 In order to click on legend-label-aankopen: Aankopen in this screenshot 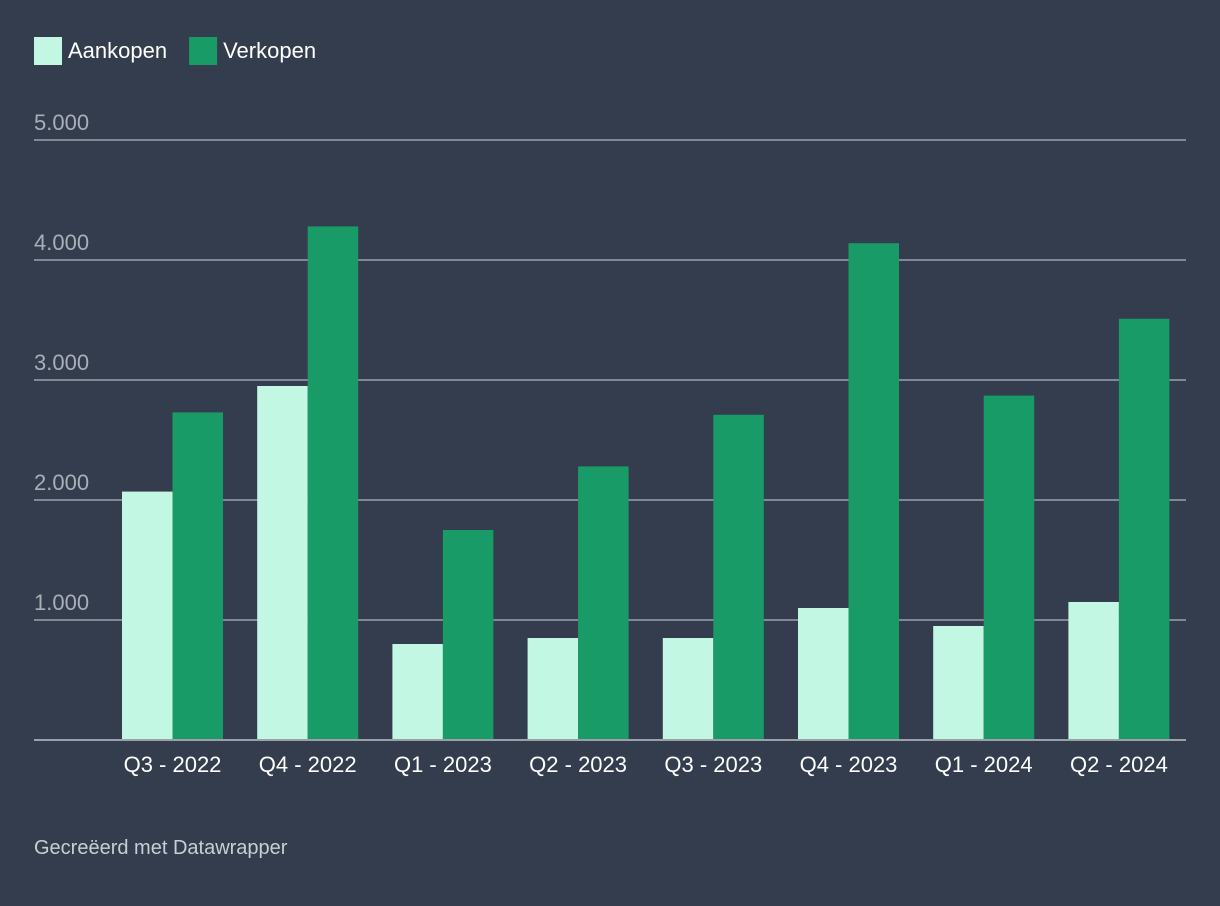, I will do `click(117, 50)`.